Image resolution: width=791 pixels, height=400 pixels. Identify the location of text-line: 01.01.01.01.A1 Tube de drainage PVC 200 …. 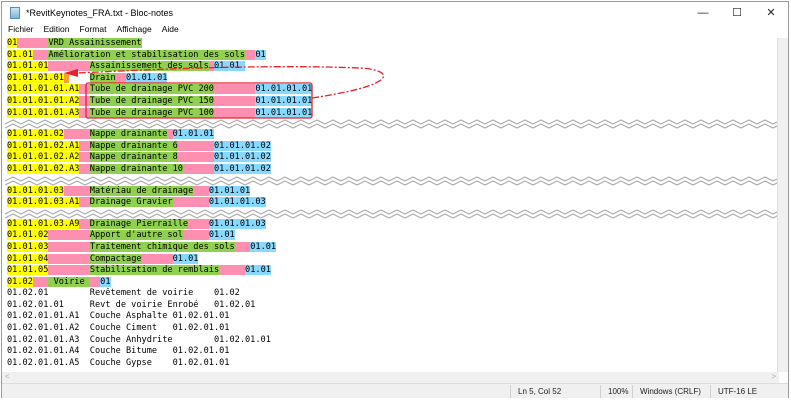
(392, 90).